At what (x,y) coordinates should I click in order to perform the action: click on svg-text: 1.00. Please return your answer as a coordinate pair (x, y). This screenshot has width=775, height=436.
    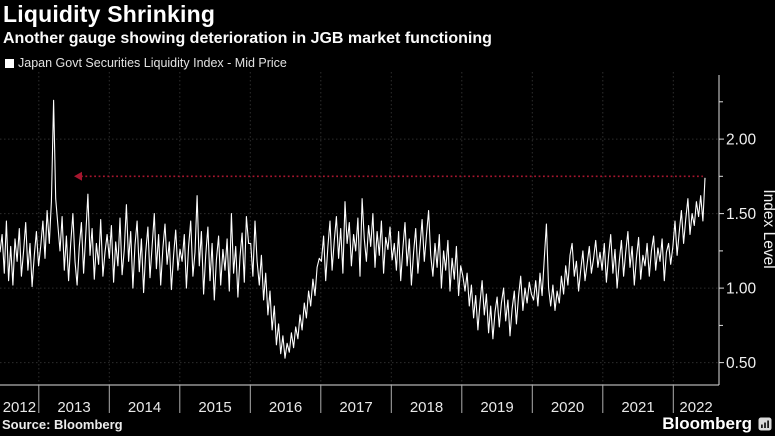
    Looking at the image, I should click on (741, 289).